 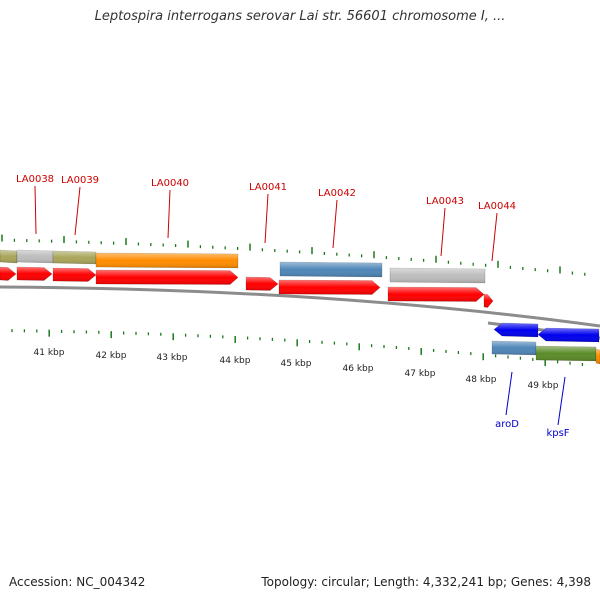 I want to click on gene-arrow-la0043-shade, so click(x=436, y=294).